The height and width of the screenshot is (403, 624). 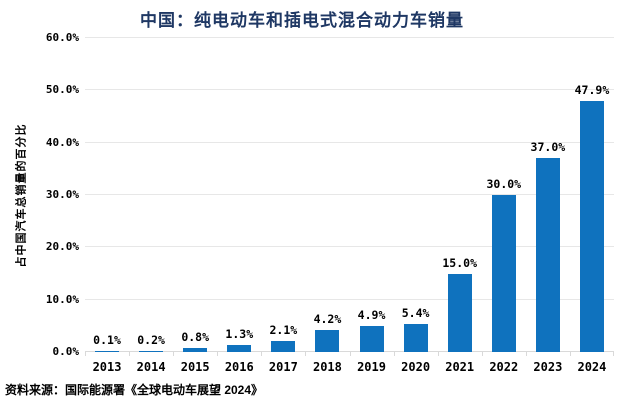 I want to click on bar-slot: 1.3% 2016, so click(x=239, y=206).